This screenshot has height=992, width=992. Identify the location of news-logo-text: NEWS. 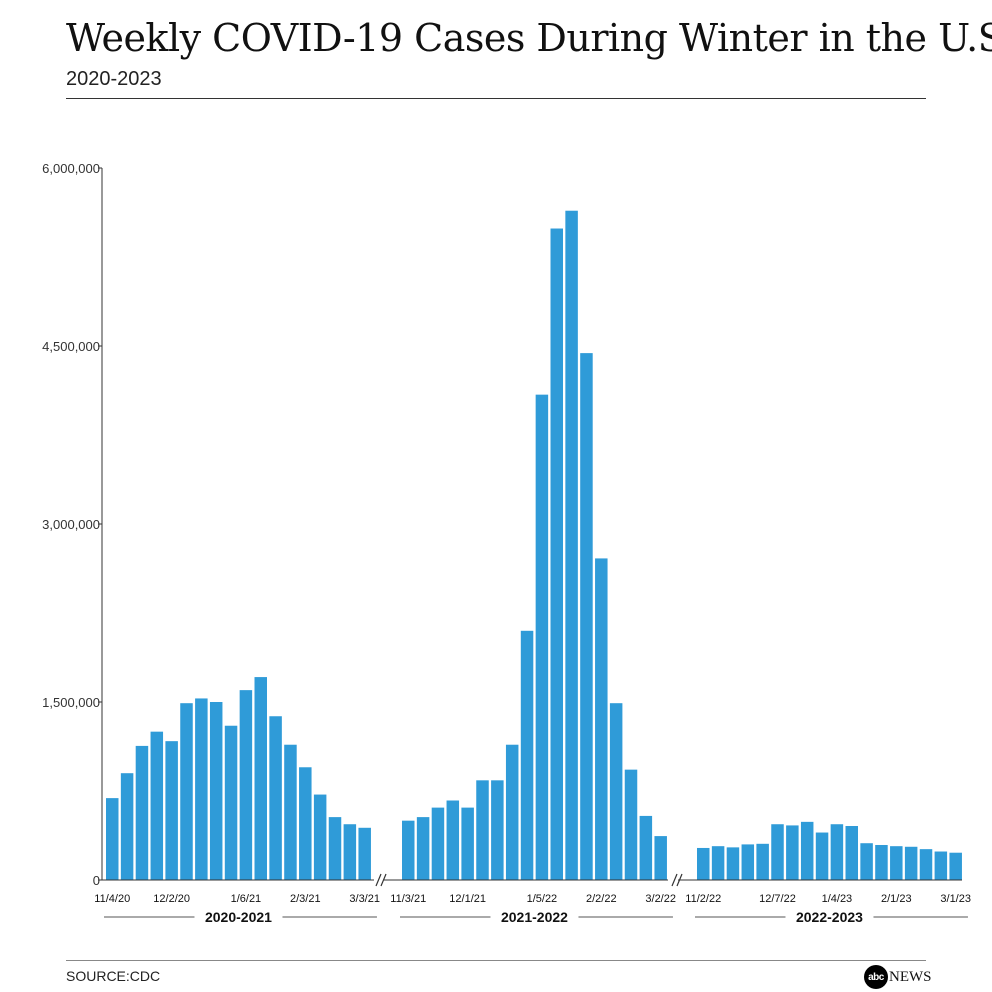
(910, 976).